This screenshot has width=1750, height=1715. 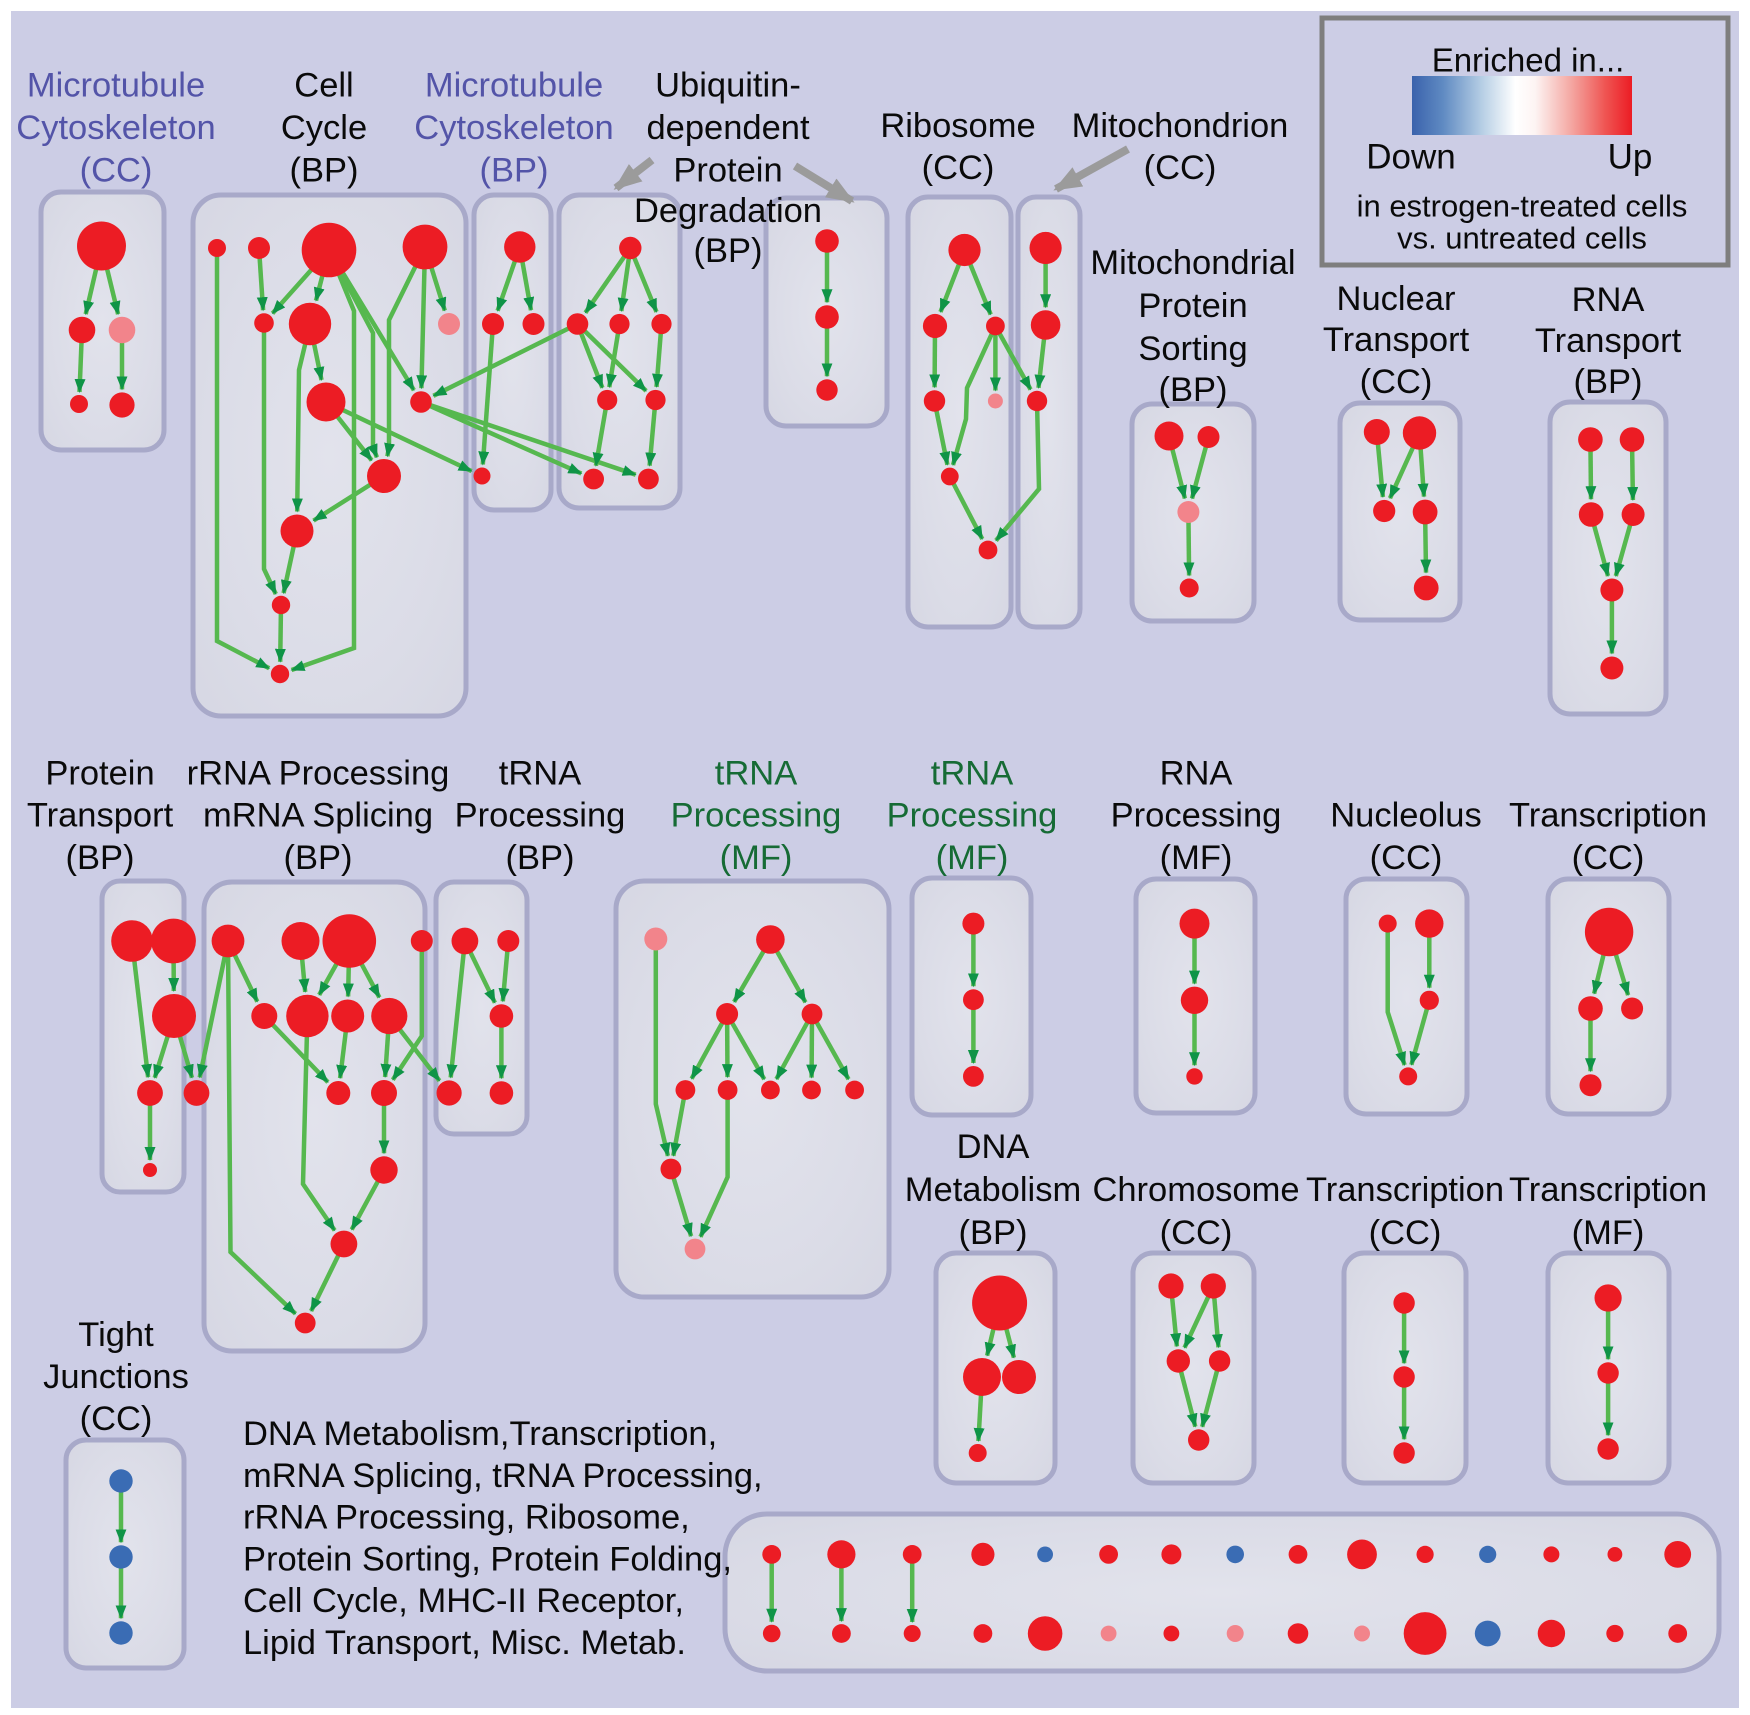 What do you see at coordinates (1410, 157) in the screenshot?
I see `svg-text: Down` at bounding box center [1410, 157].